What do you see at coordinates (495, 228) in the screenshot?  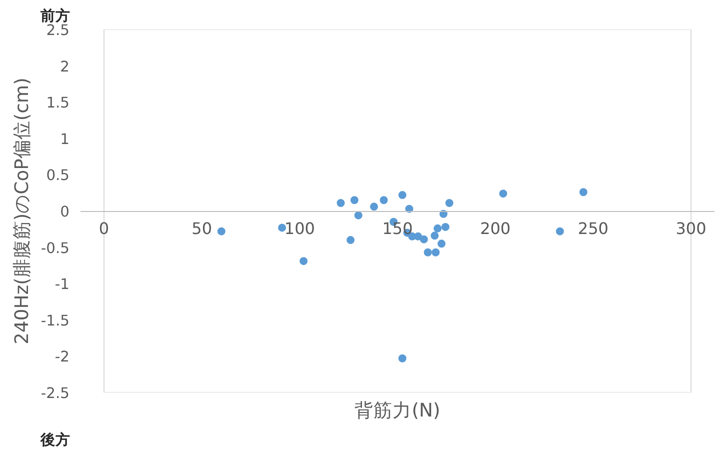 I see `x-tick-label: 200` at bounding box center [495, 228].